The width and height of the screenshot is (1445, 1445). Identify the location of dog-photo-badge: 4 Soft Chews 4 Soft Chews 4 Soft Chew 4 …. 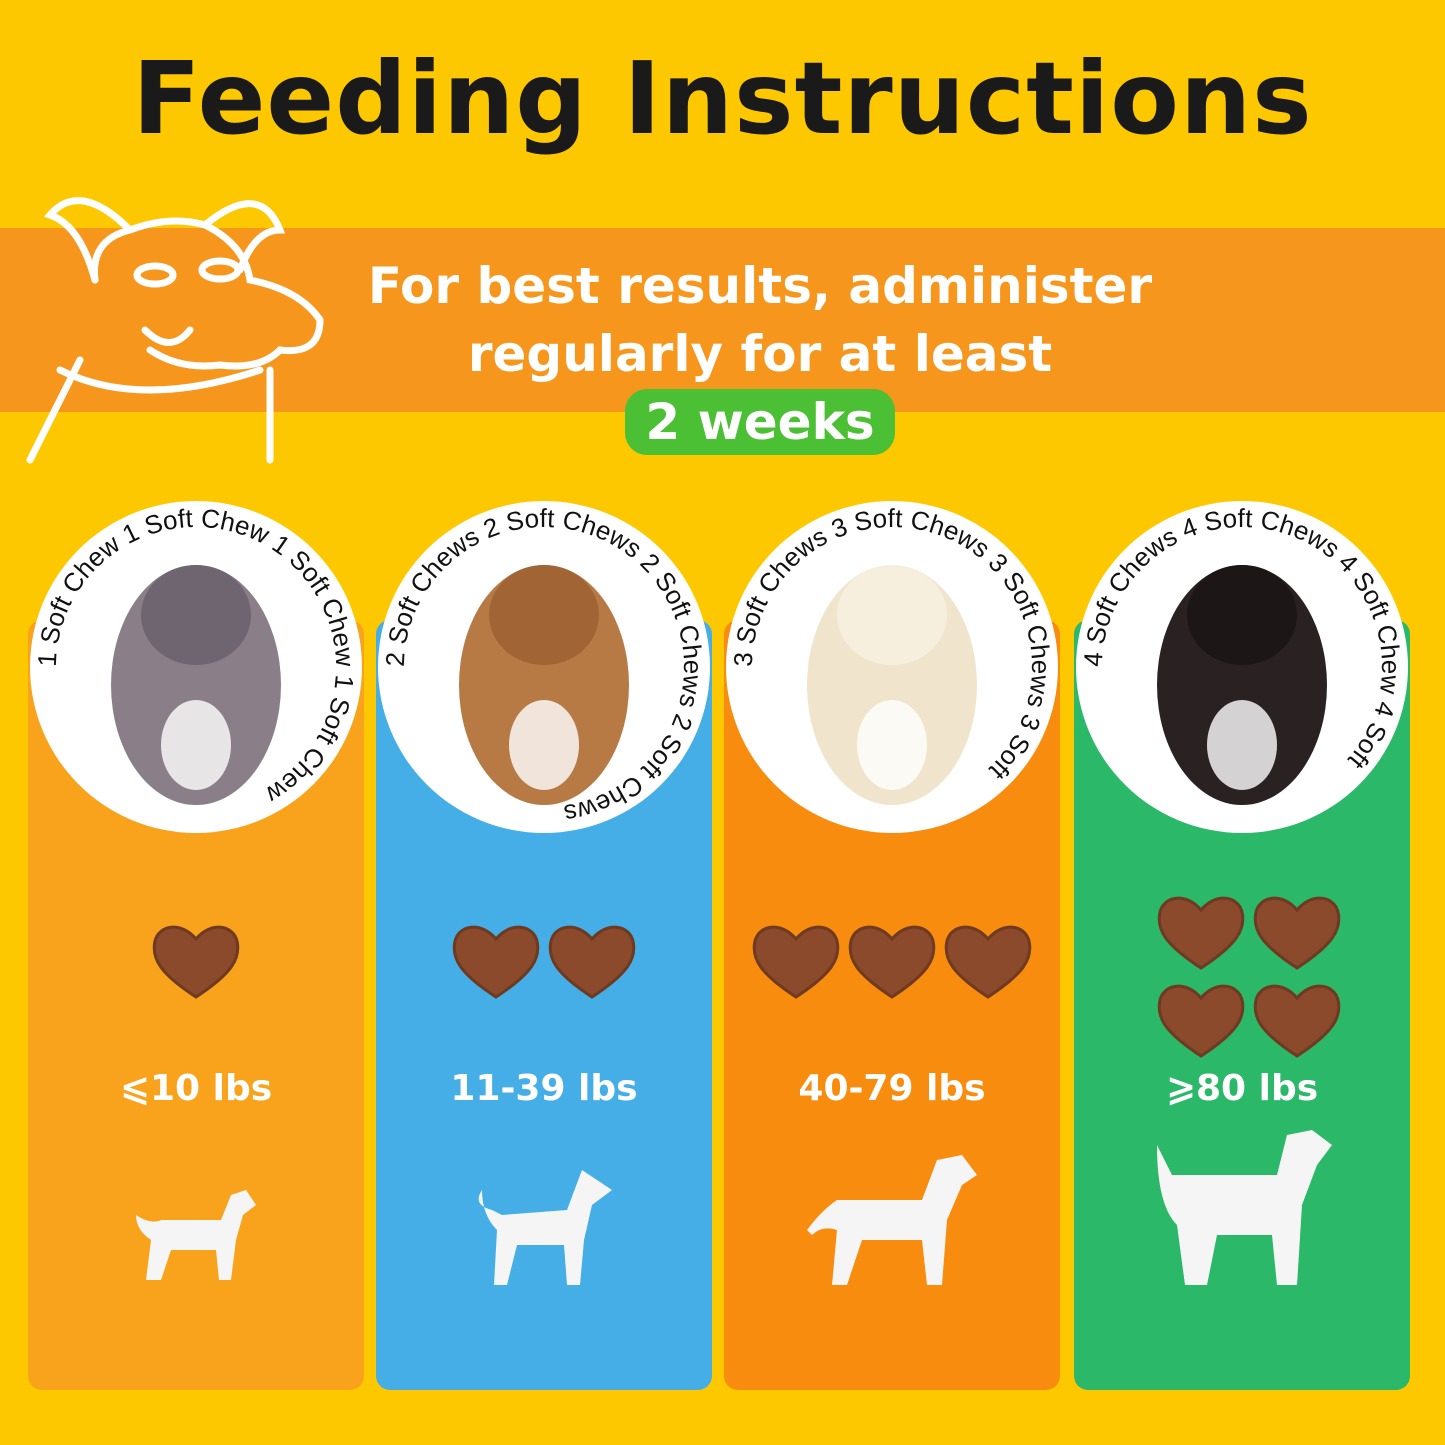
(1242, 667).